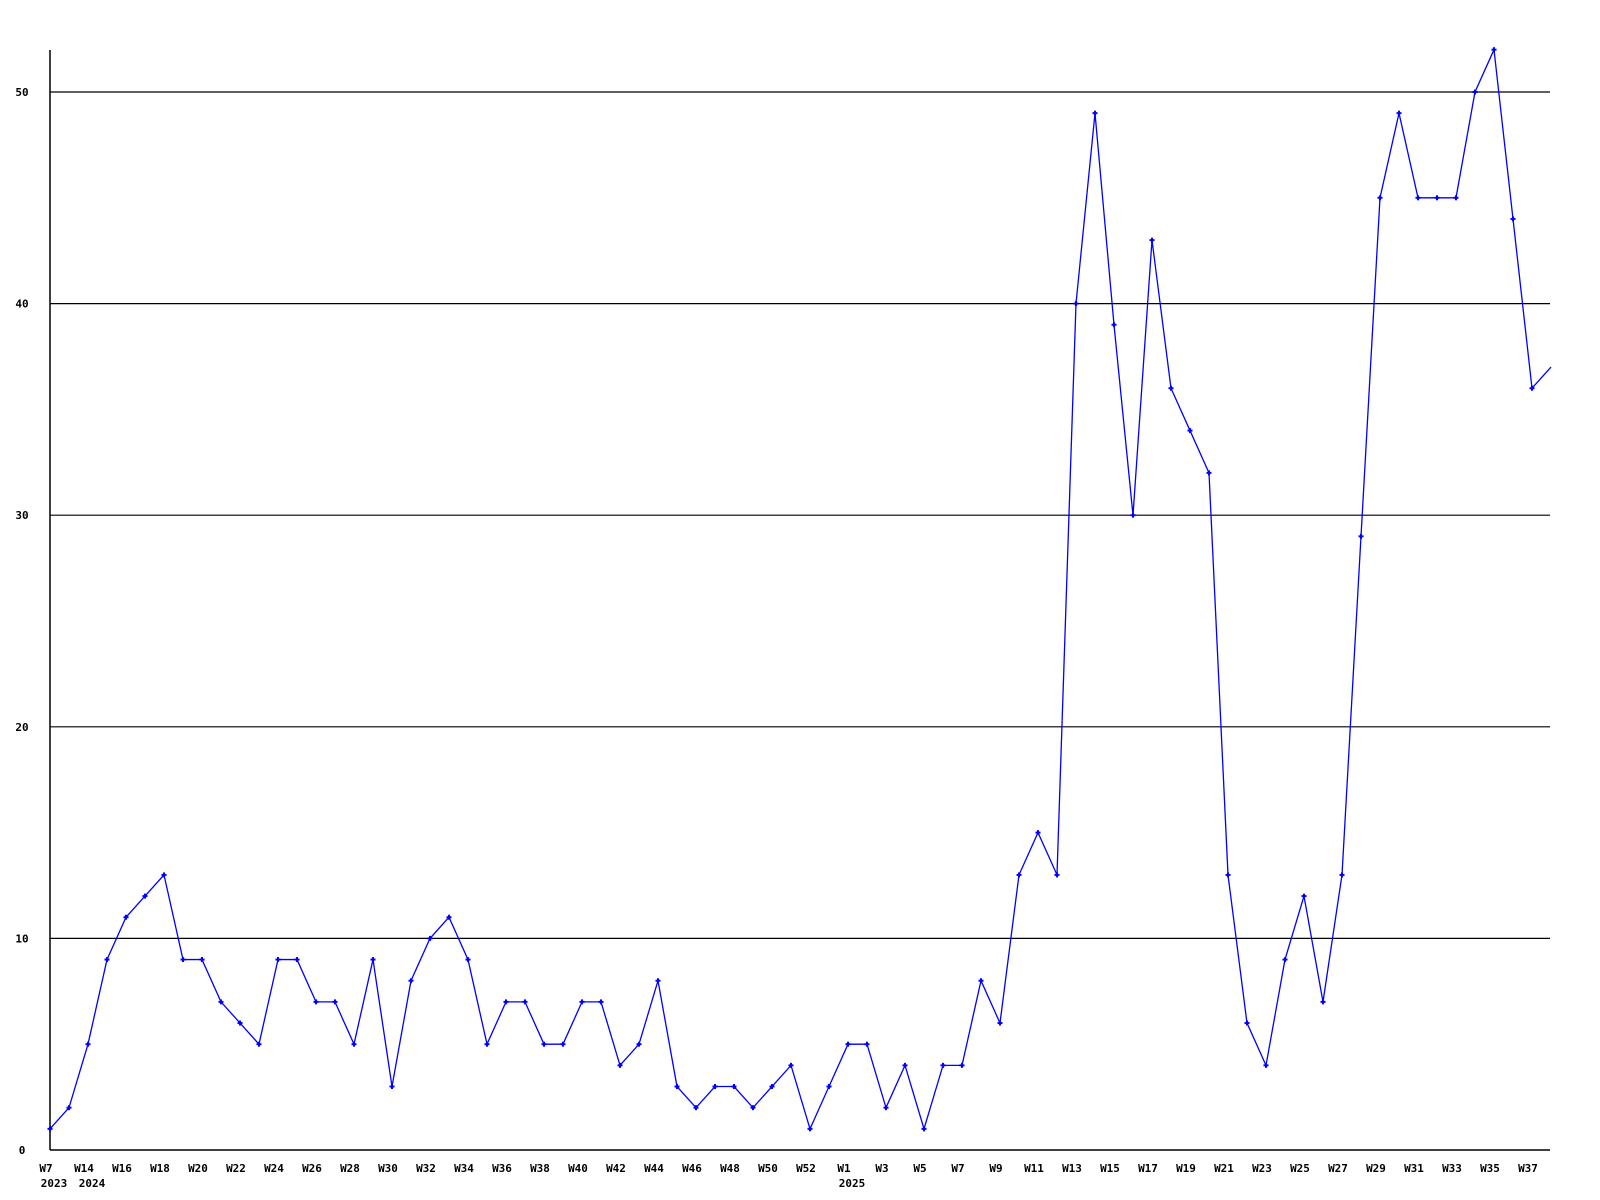 This screenshot has height=1200, width=1600. What do you see at coordinates (540, 1168) in the screenshot?
I see `x-tick-label: W38` at bounding box center [540, 1168].